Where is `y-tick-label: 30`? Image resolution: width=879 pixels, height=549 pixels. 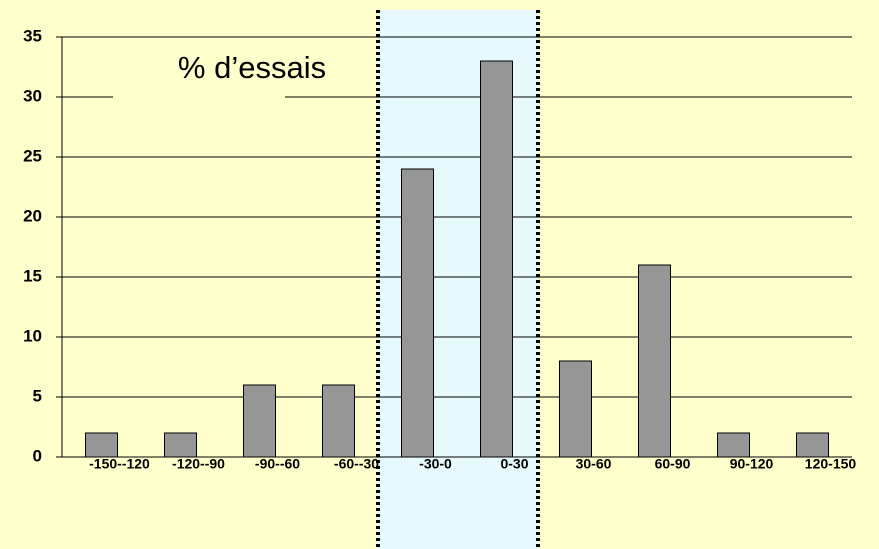
y-tick-label: 30 is located at coordinates (32, 95).